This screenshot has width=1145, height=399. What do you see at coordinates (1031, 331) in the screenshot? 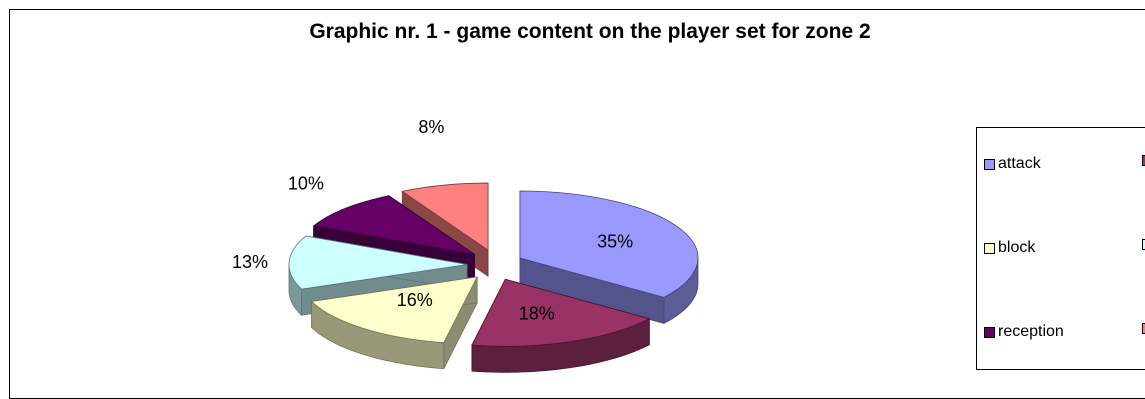
I see `legend-label-reception: reception` at bounding box center [1031, 331].